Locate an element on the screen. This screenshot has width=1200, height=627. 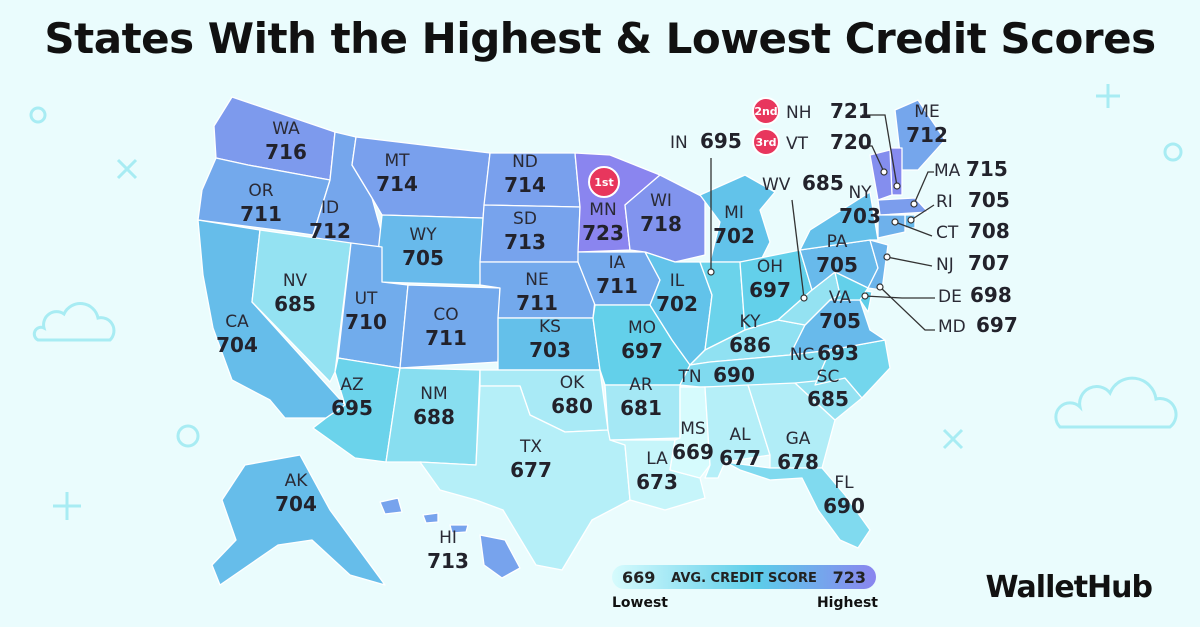
legend-max-value: 723 is located at coordinates (849, 577).